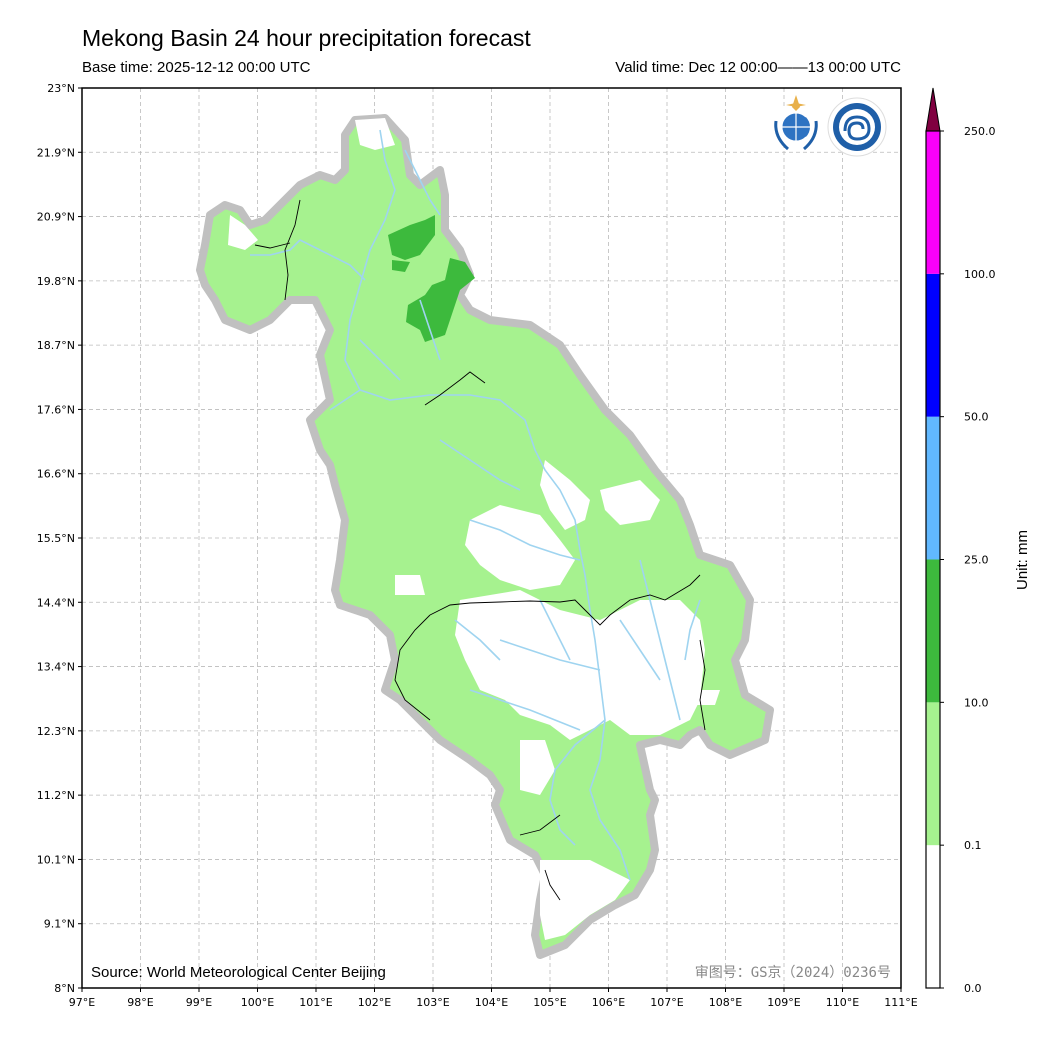 This screenshot has width=1060, height=1040. What do you see at coordinates (140, 1002) in the screenshot?
I see `lon-tick-label: 98°E` at bounding box center [140, 1002].